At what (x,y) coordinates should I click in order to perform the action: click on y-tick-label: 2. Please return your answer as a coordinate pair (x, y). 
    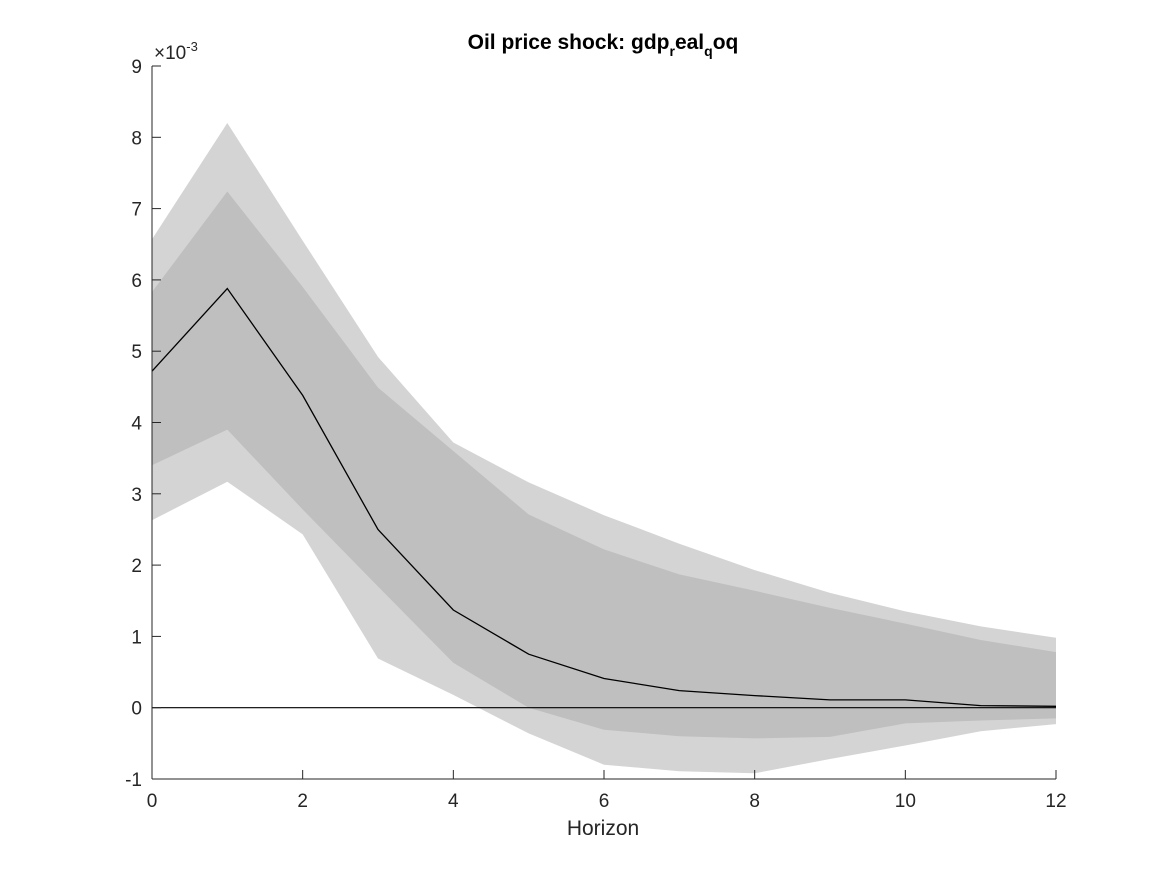
    Looking at the image, I should click on (136, 566).